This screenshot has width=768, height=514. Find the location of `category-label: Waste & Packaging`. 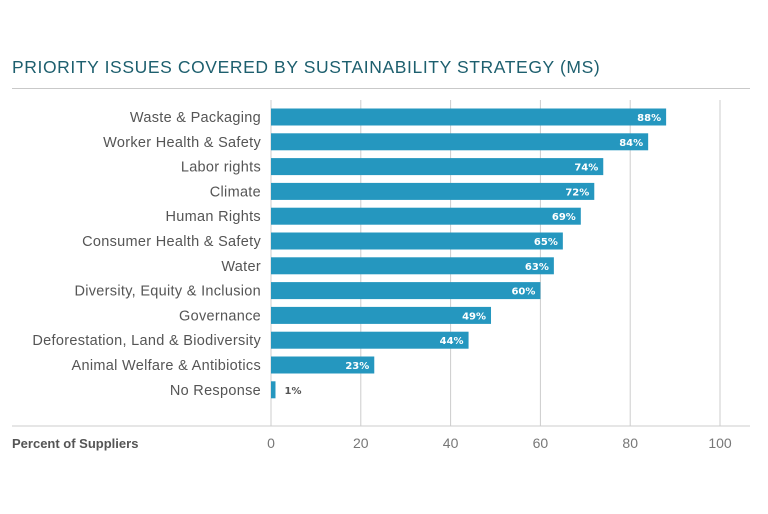

category-label: Waste & Packaging is located at coordinates (195, 118).